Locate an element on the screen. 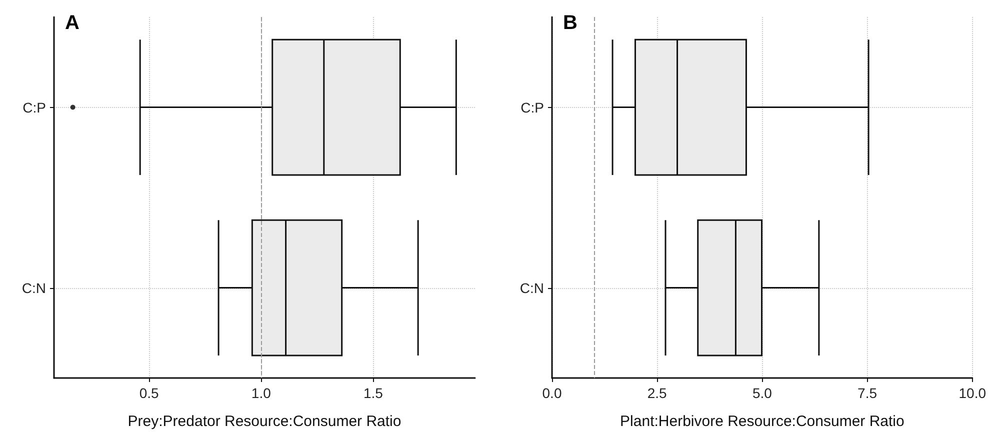 Image resolution: width=989 pixels, height=436 pixels. x-tick-label: 2.5 is located at coordinates (657, 393).